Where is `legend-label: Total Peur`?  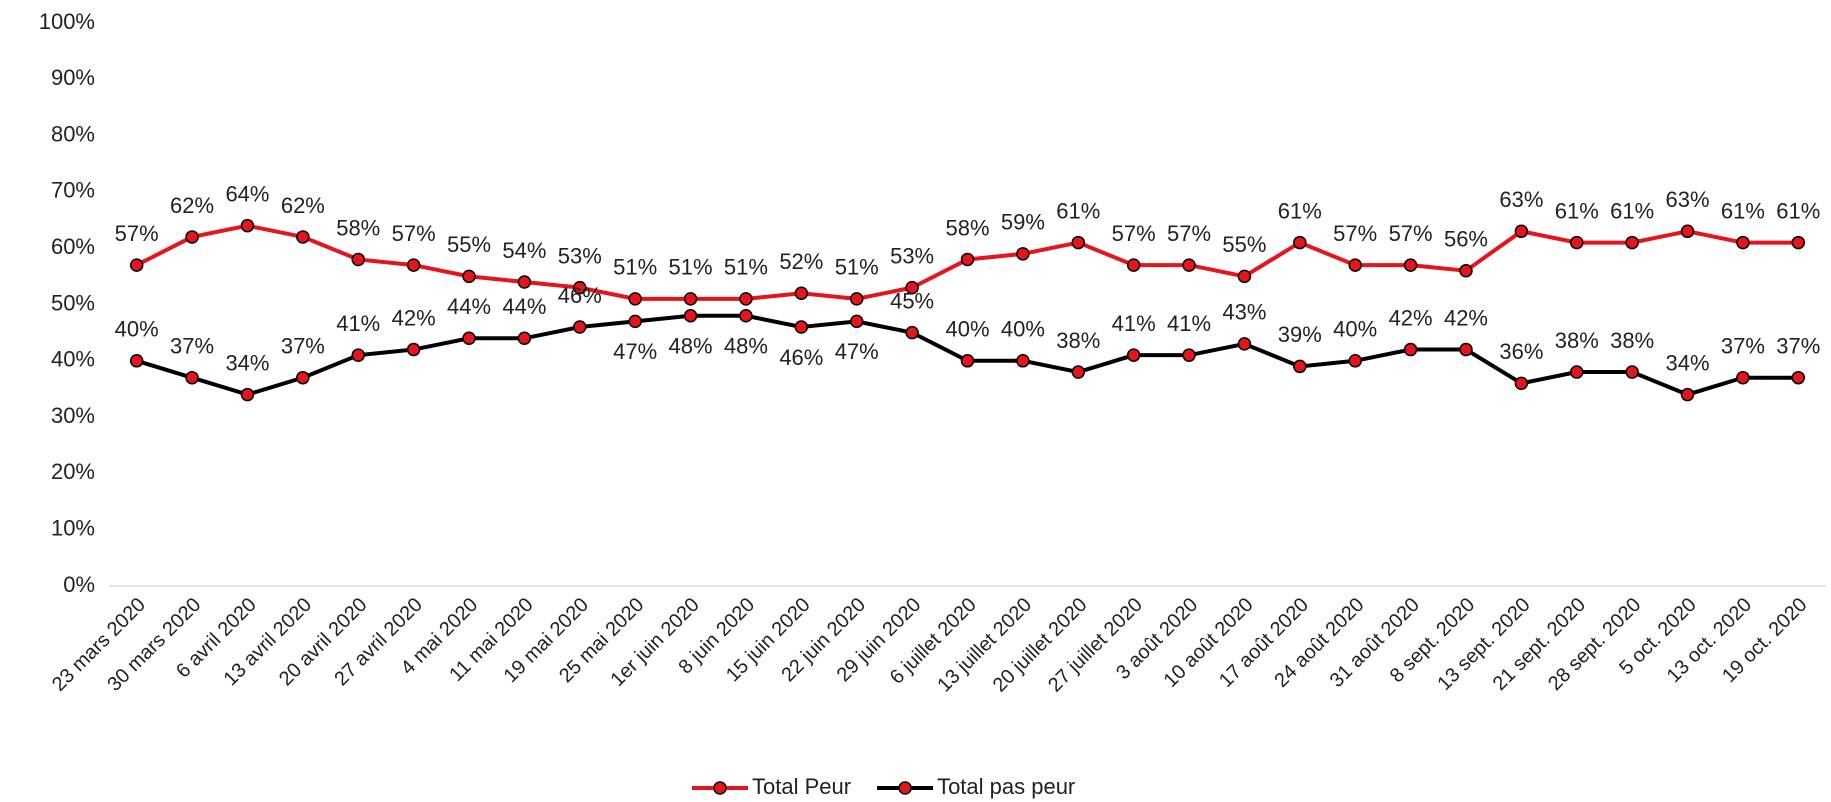 legend-label: Total Peur is located at coordinates (801, 786).